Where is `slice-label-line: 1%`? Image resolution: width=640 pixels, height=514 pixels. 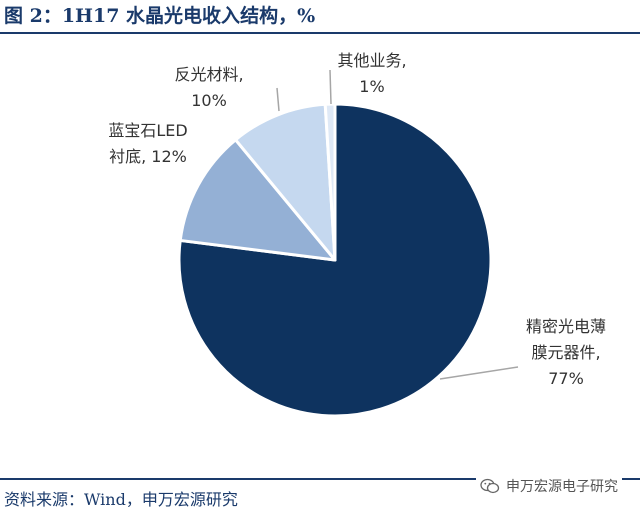 slice-label-line: 1% is located at coordinates (371, 86).